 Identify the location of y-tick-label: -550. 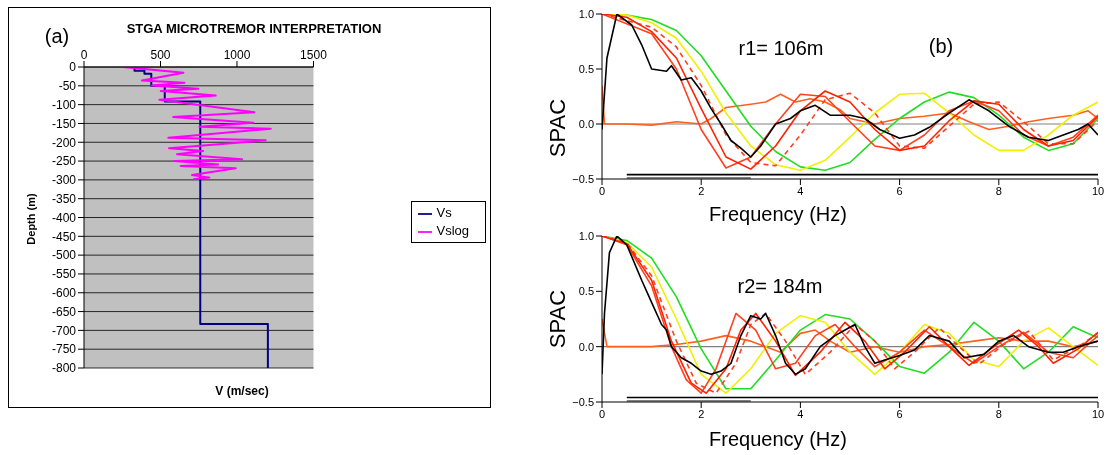
(64, 274).